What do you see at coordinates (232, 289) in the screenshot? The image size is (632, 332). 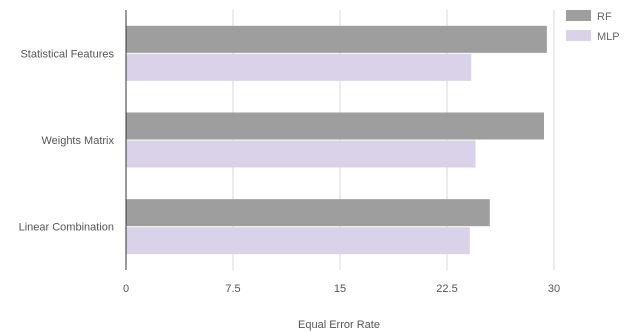 I see `x-tick-label: 7.5` at bounding box center [232, 289].